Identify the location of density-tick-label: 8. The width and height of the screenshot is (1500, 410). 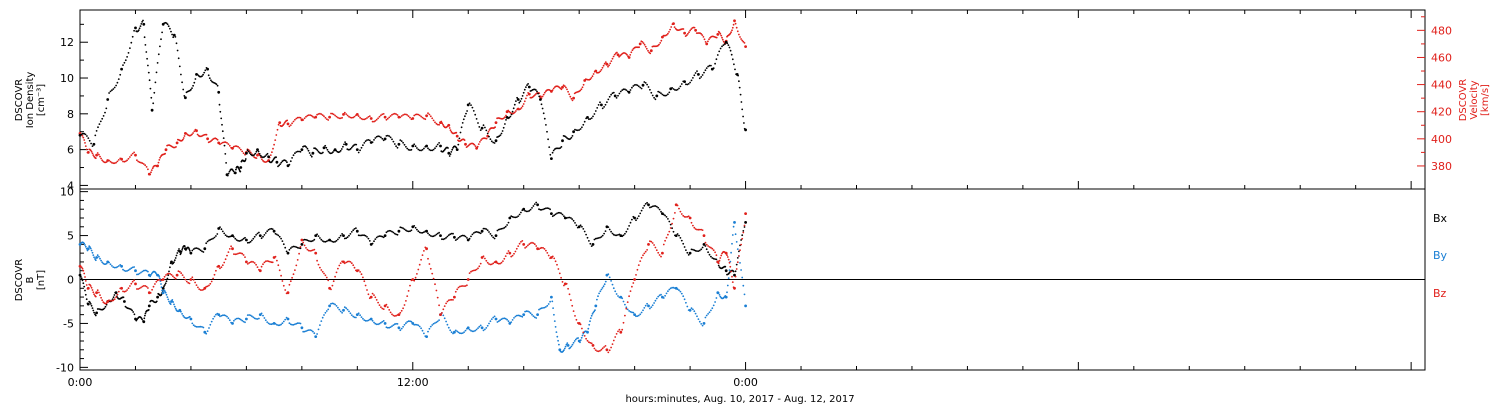
(70, 114).